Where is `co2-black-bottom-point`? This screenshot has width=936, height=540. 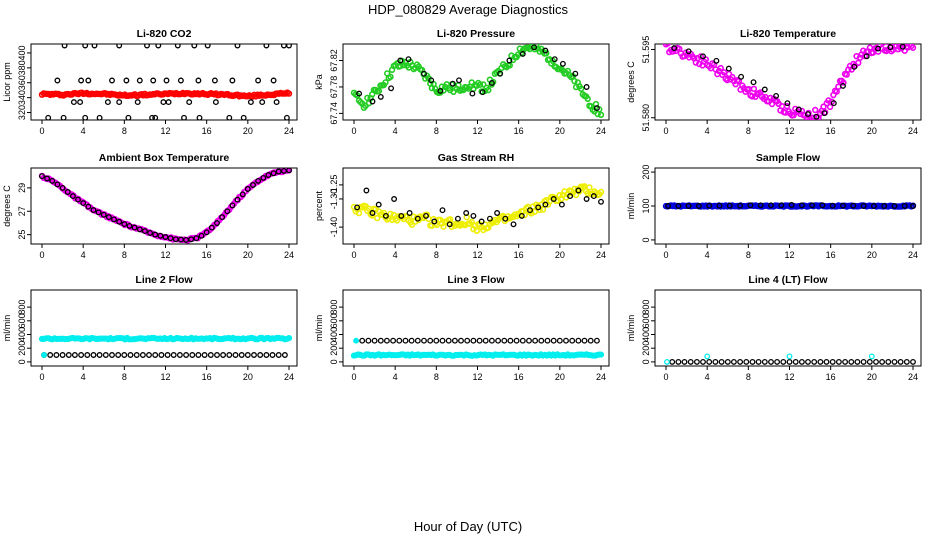 co2-black-bottom-point is located at coordinates (229, 117).